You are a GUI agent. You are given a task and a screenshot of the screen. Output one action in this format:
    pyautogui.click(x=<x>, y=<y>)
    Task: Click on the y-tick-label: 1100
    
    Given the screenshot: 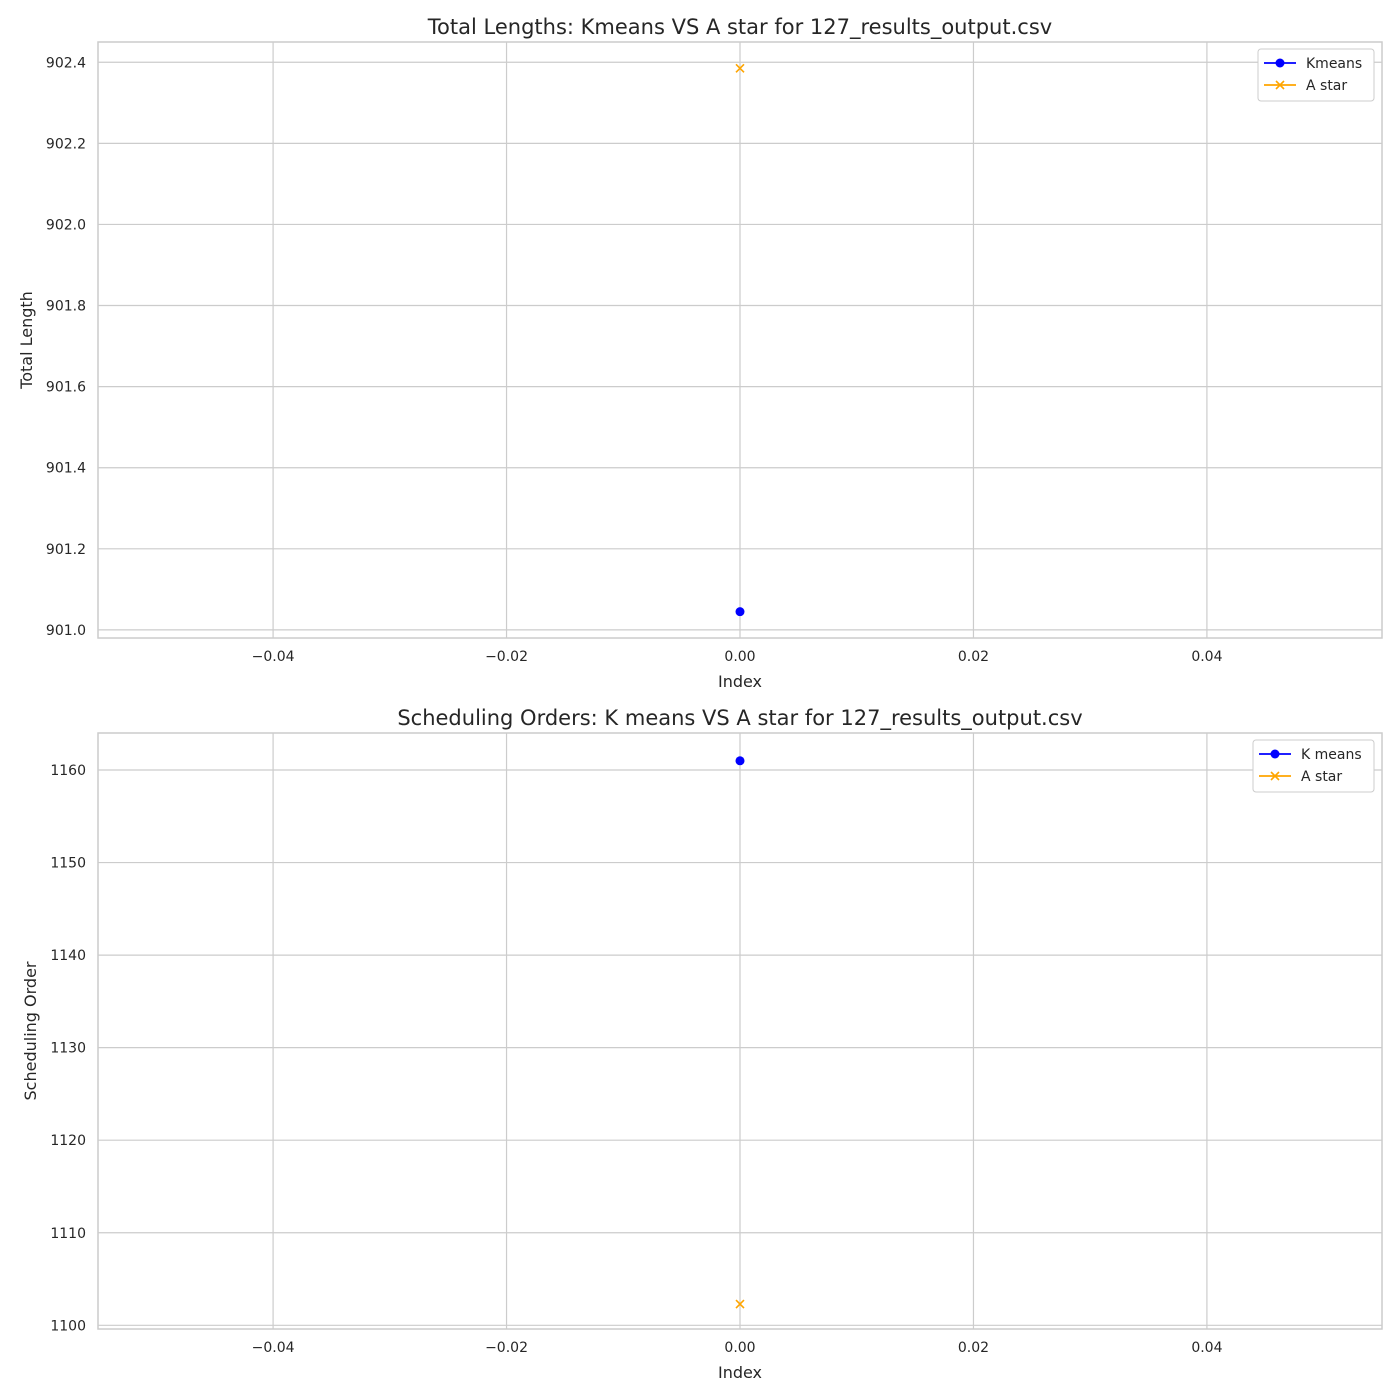 What is the action you would take?
    pyautogui.click(x=68, y=1326)
    